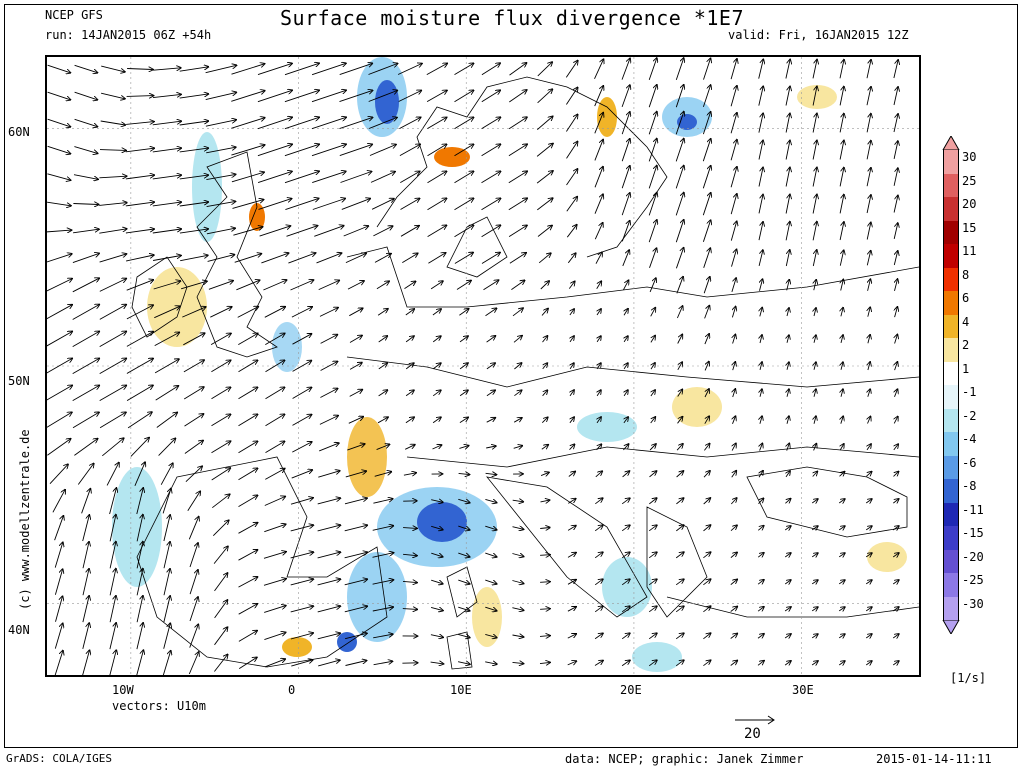  What do you see at coordinates (59, 758) in the screenshot?
I see `grads-credit: GrADS: COLA/IGES` at bounding box center [59, 758].